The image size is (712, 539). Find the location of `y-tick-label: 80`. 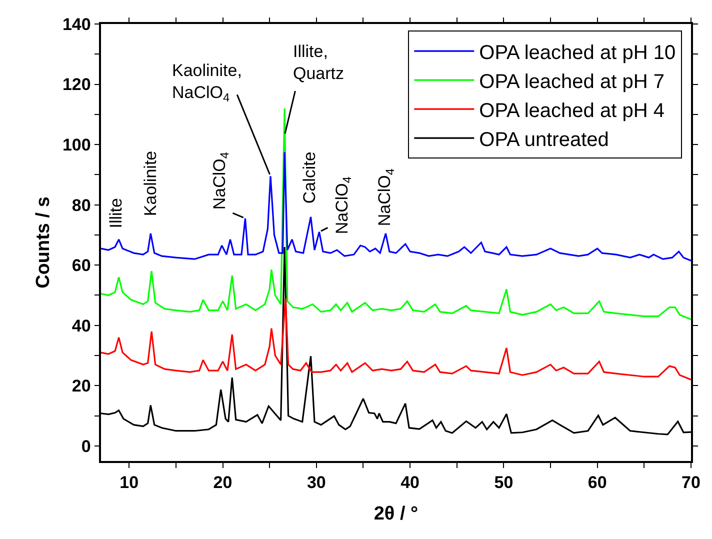

y-tick-label: 80 is located at coordinates (81, 205).